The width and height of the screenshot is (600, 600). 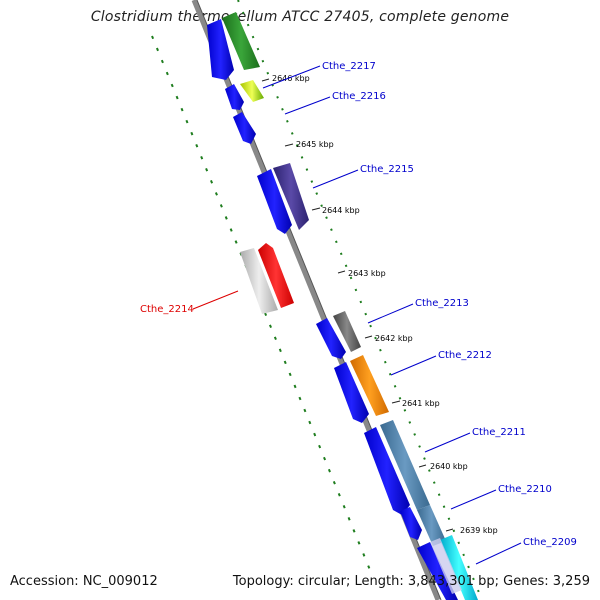 What do you see at coordinates (315, 144) in the screenshot?
I see `tick-label: 2645 kbp` at bounding box center [315, 144].